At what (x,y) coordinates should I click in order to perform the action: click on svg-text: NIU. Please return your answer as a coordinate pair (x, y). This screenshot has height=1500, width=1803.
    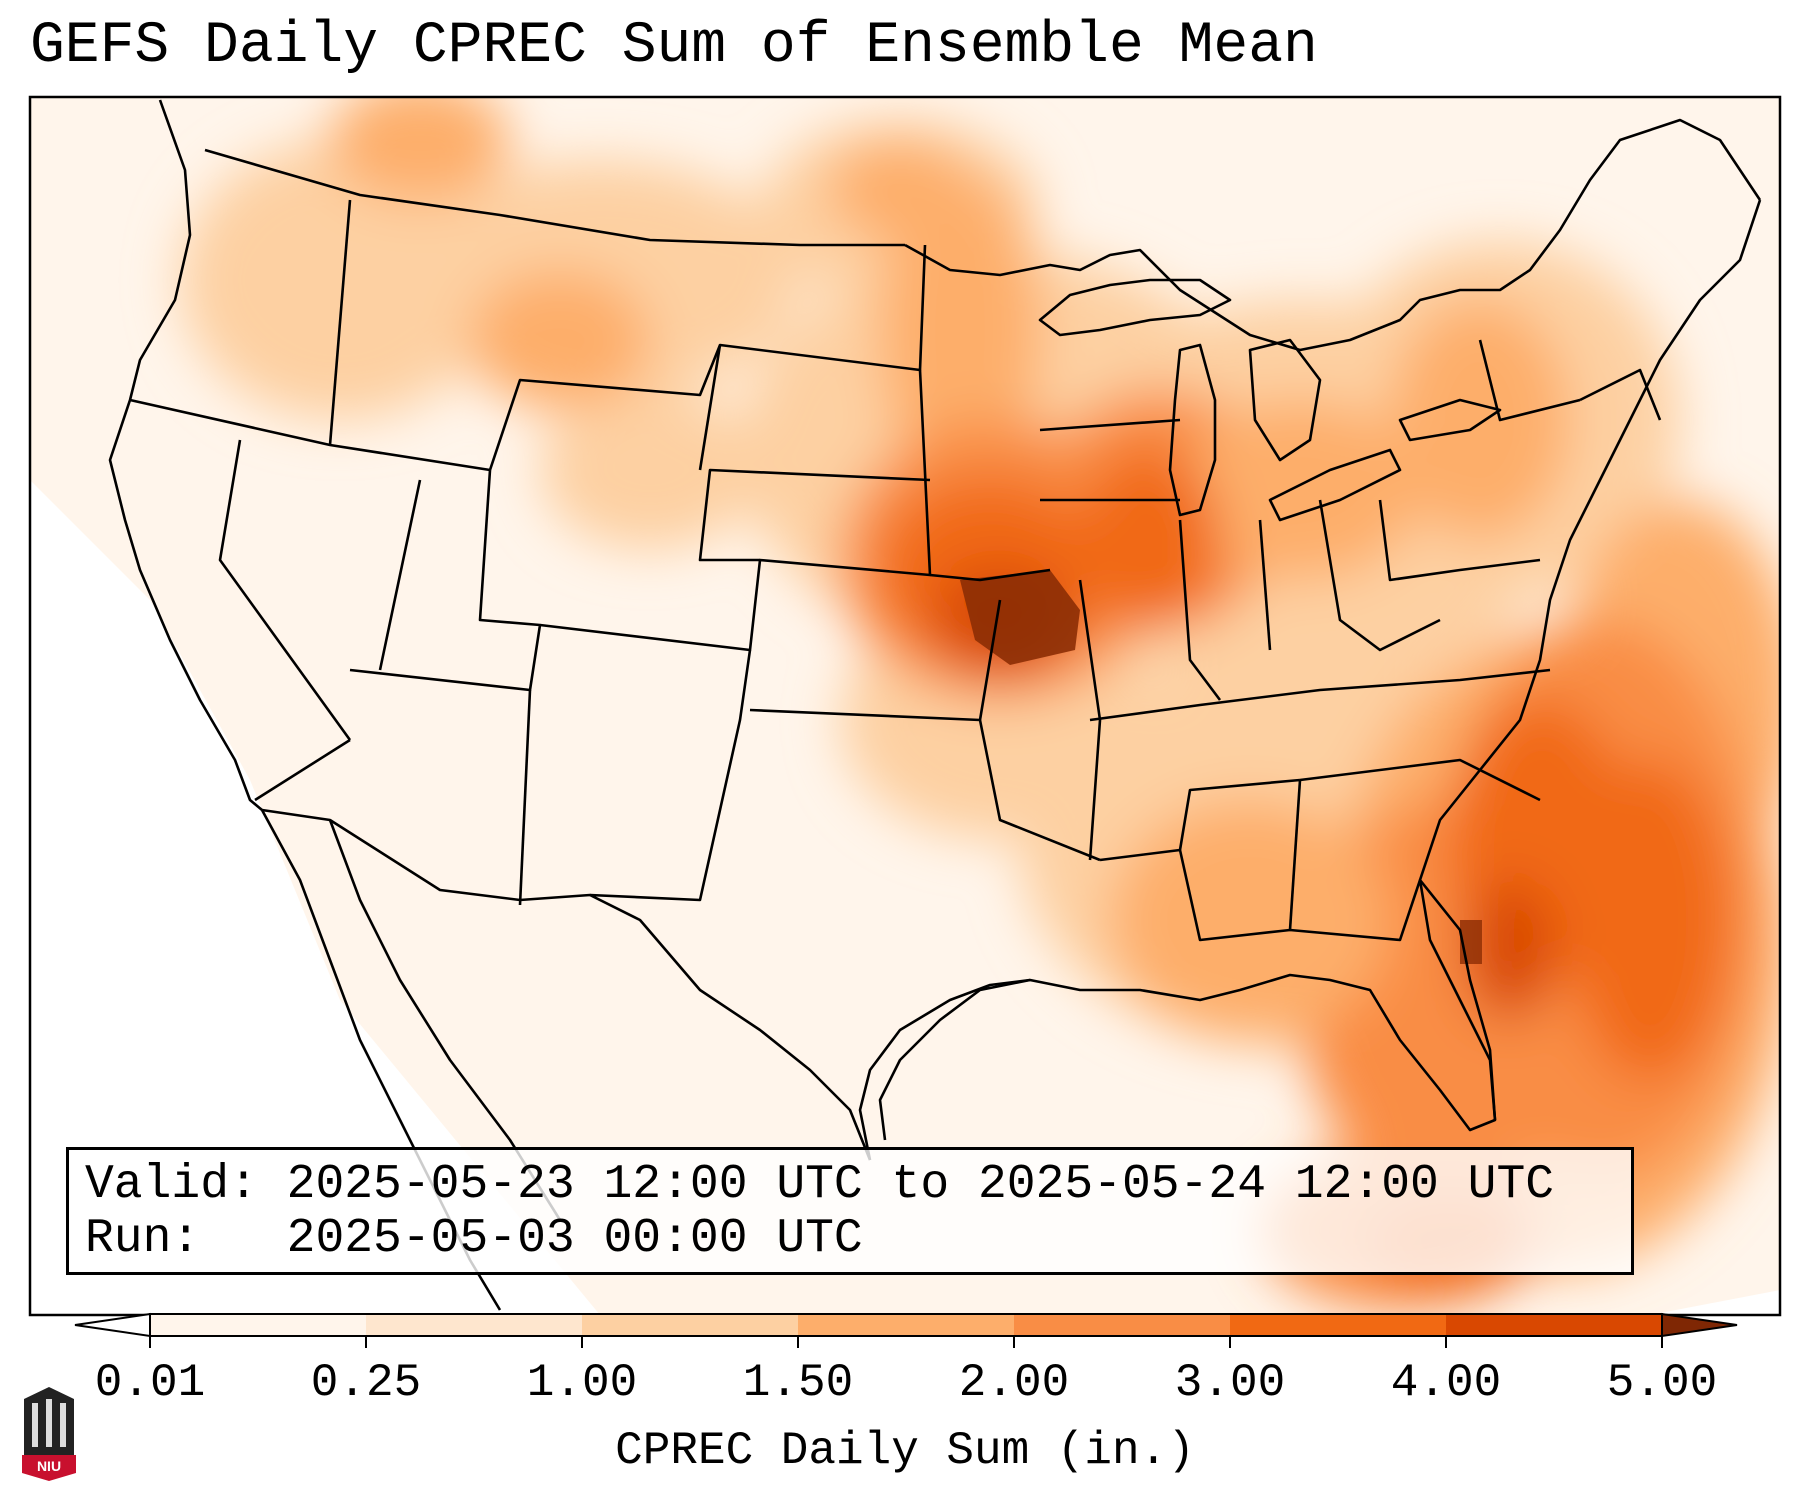
    Looking at the image, I should click on (49, 1466).